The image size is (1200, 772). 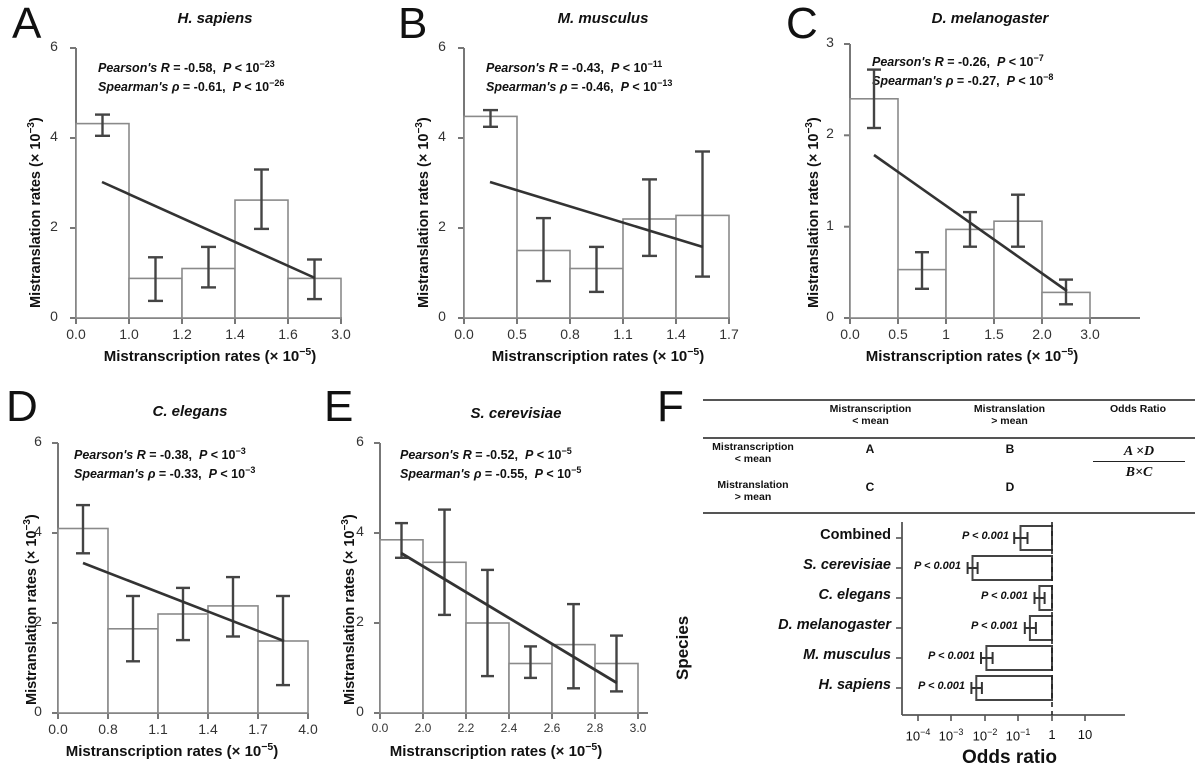 I want to click on col-header-1-line2: < mean, so click(x=870, y=421).